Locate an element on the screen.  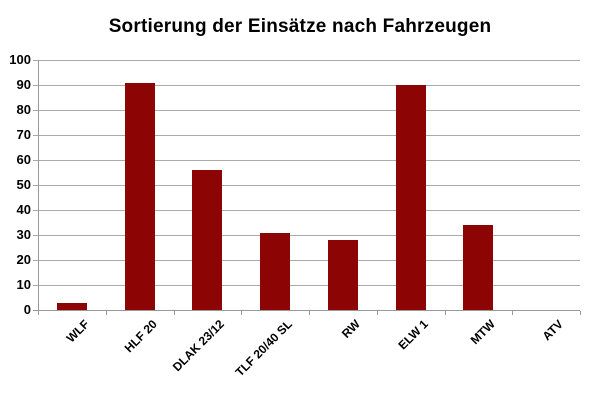
y-axis-label: 40 is located at coordinates (23, 209).